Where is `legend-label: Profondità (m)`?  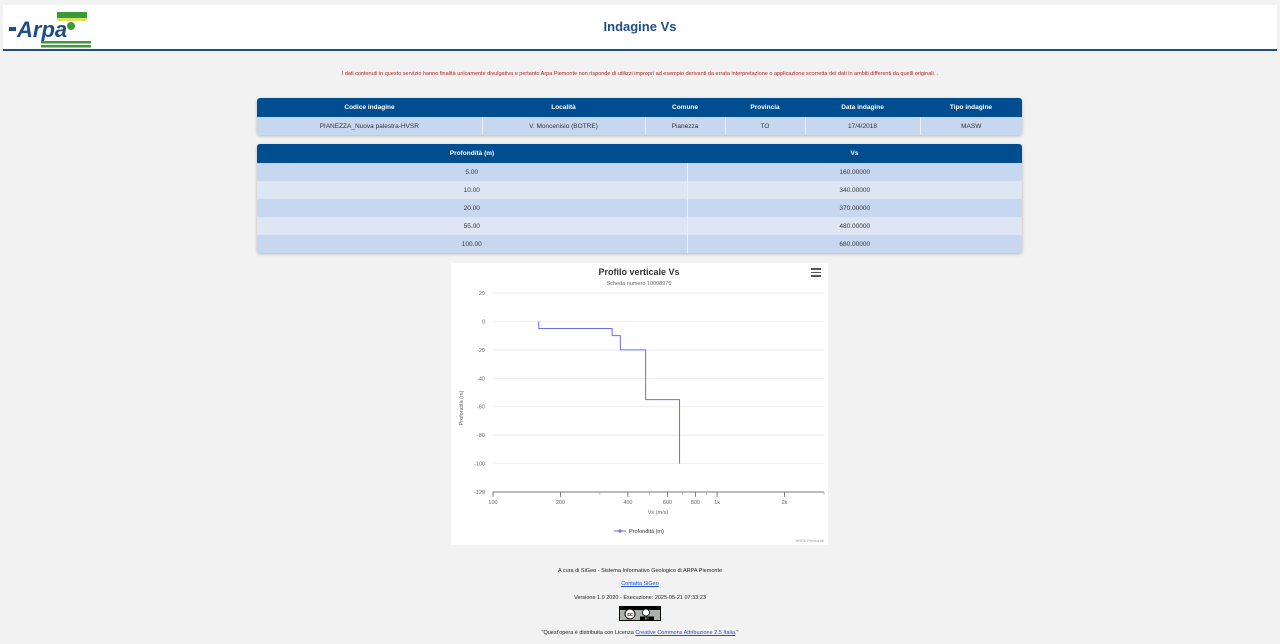
legend-label: Profondità (m) is located at coordinates (646, 532).